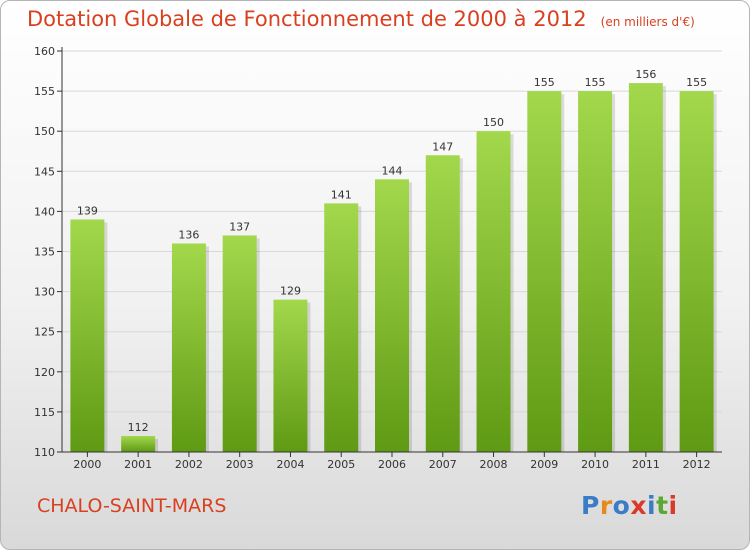 The image size is (750, 550). I want to click on logo-letter: P, so click(590, 505).